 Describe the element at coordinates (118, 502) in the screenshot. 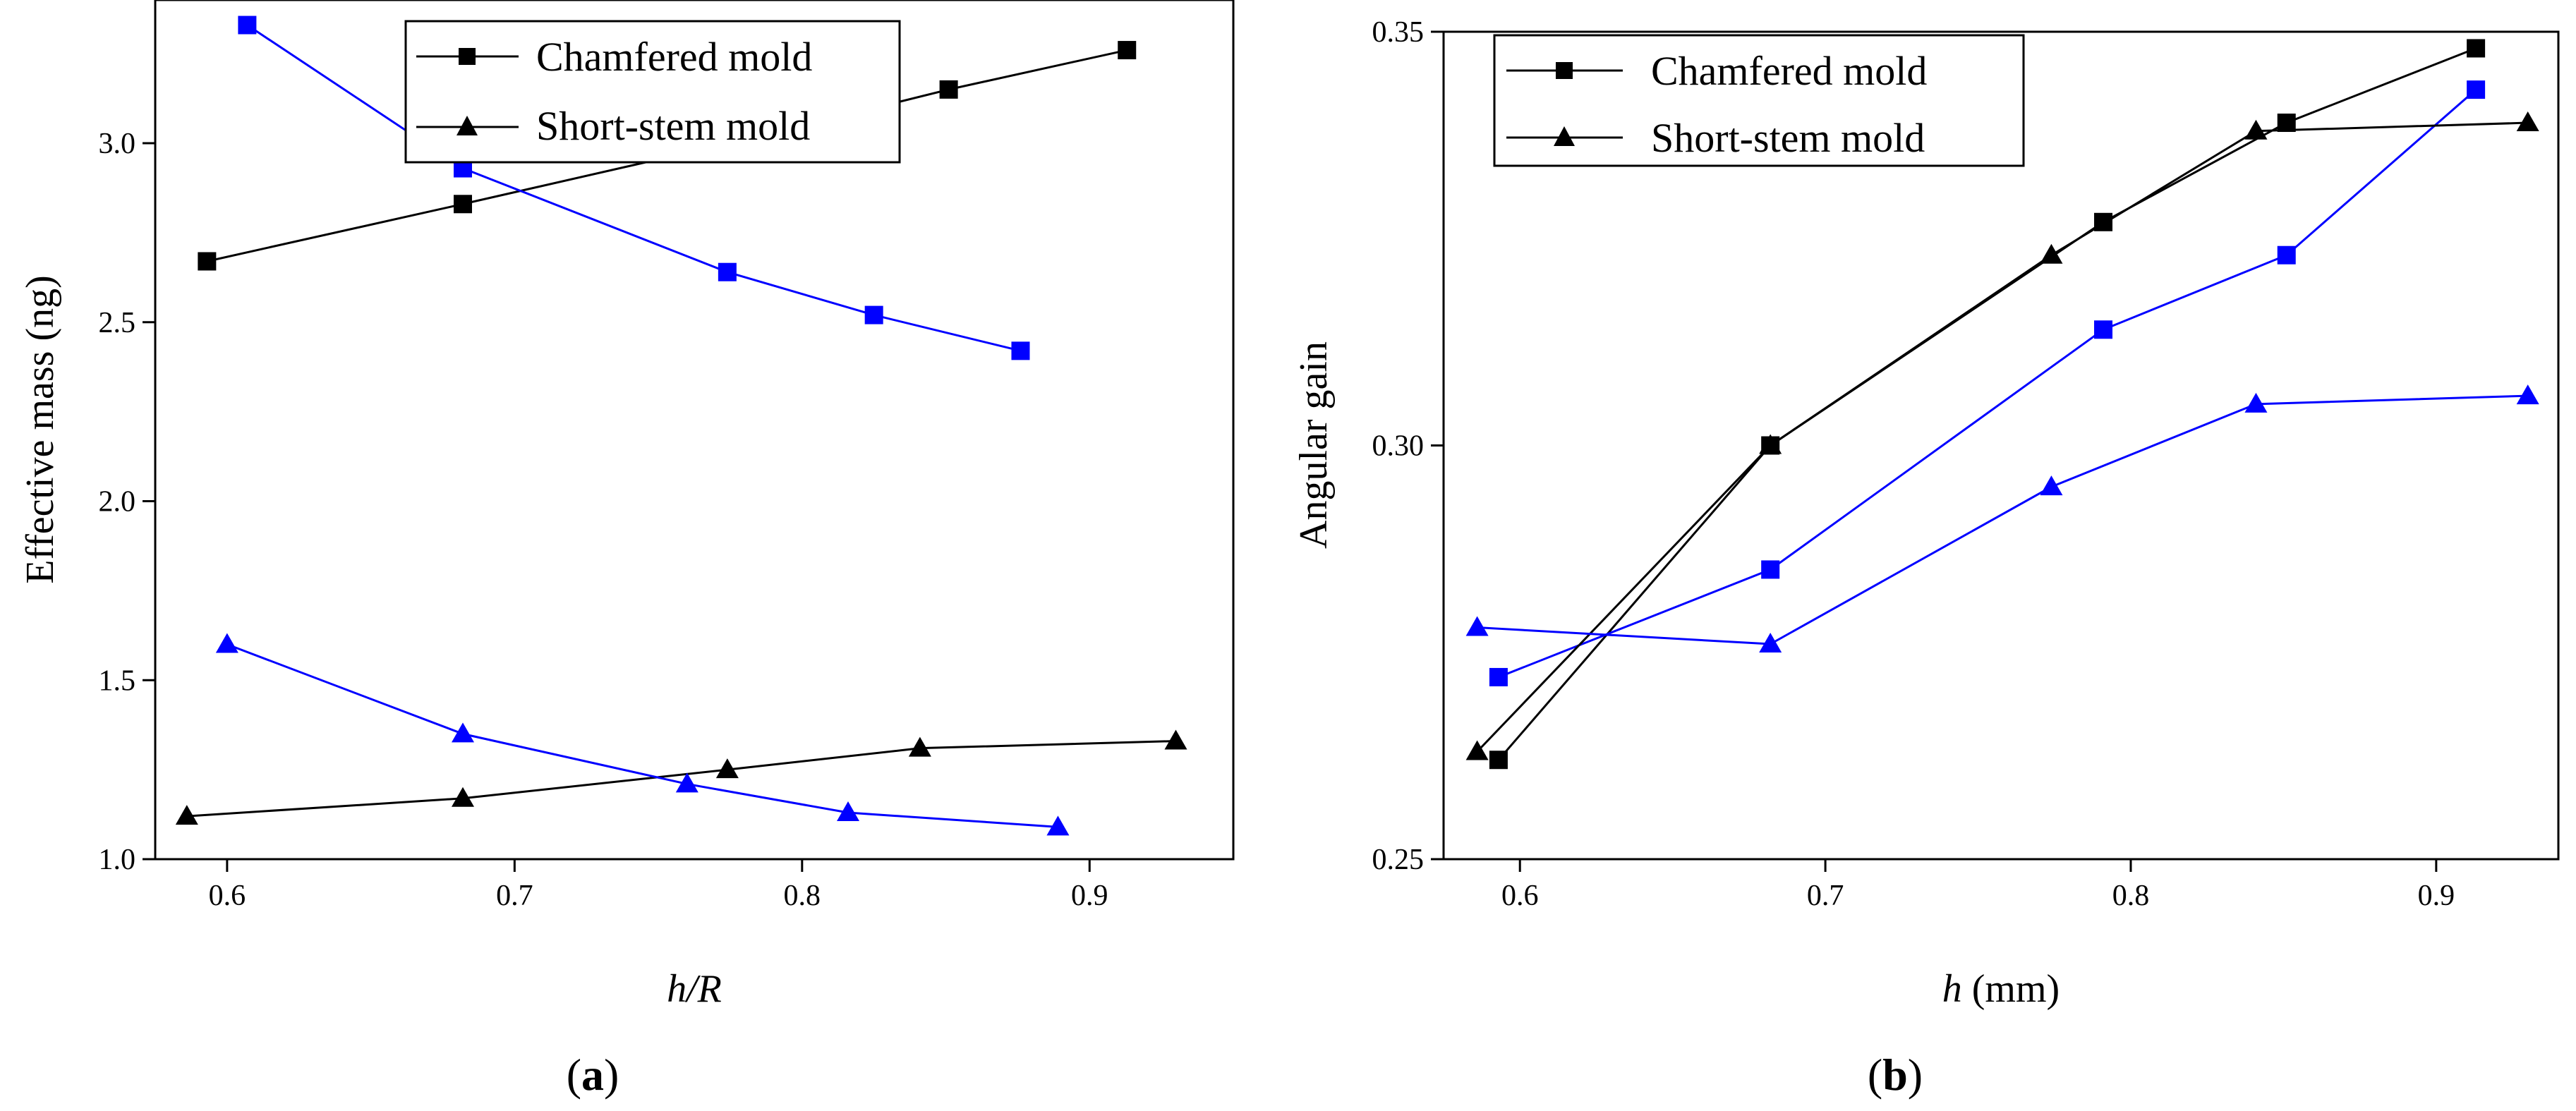

I see `y-tick-label: 2.0` at that location.